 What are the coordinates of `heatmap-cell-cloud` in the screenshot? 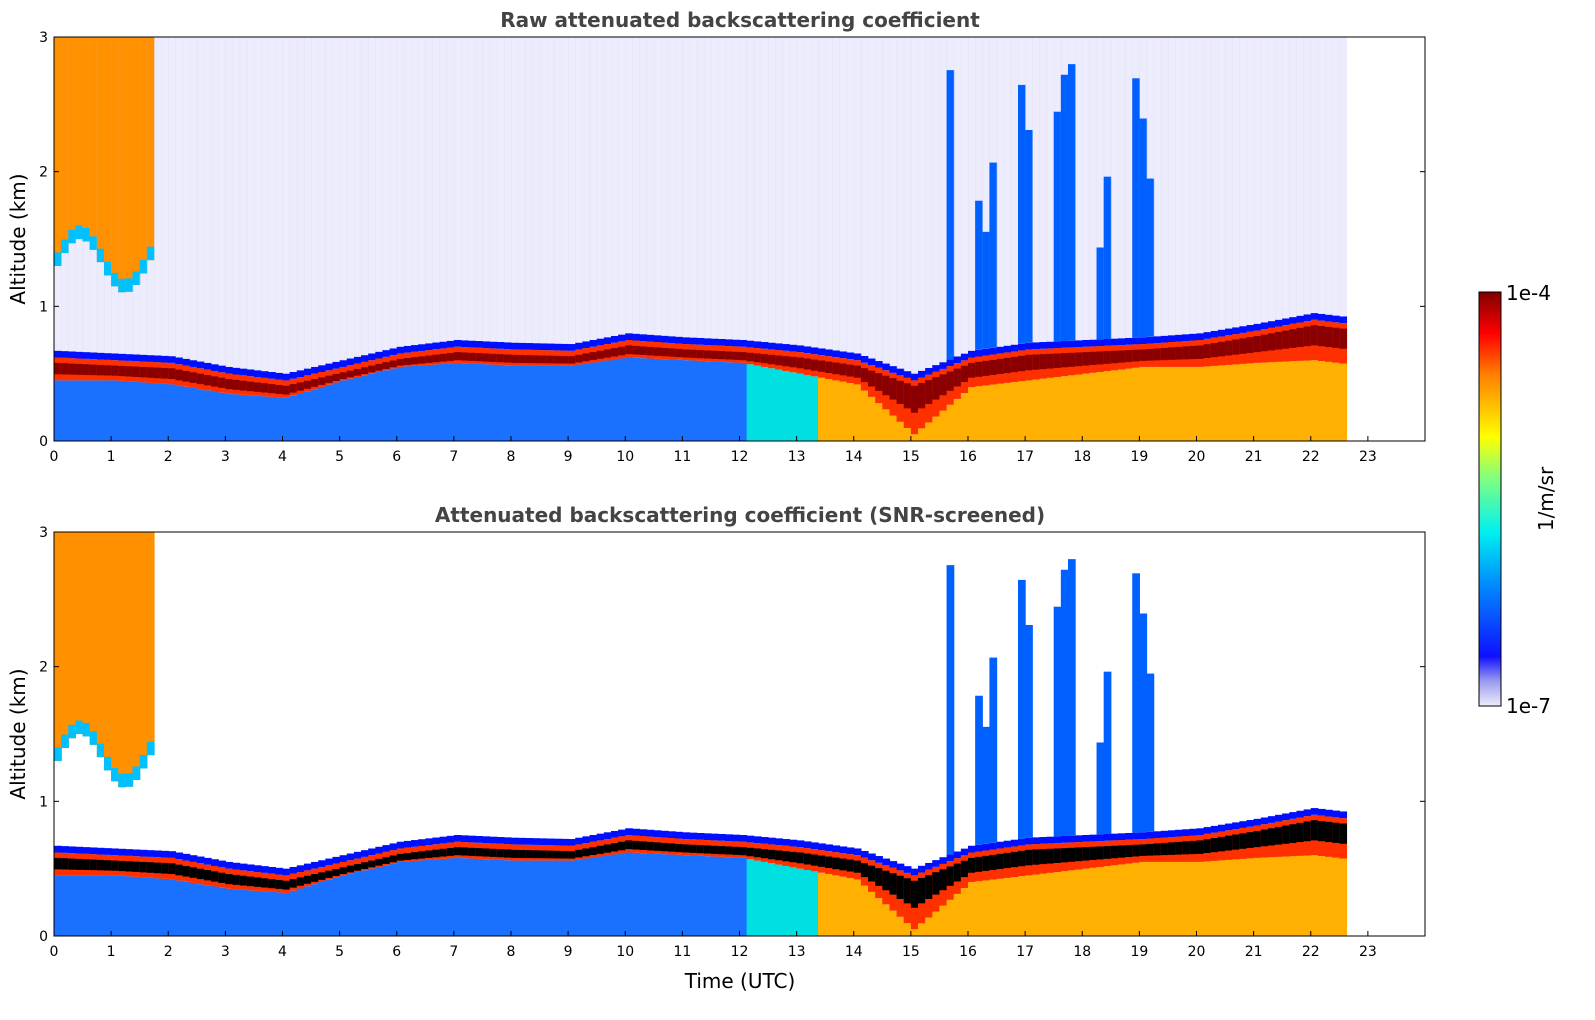 It's located at (72, 635).